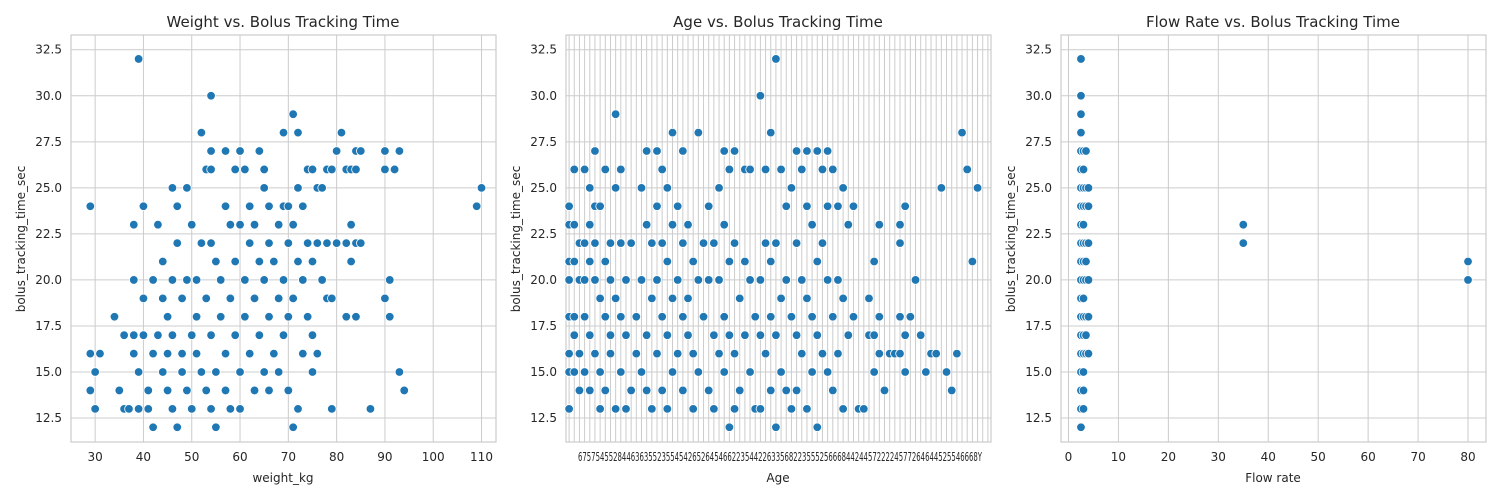 The width and height of the screenshot is (1500, 500). I want to click on y-tick-label: 25.0, so click(1038, 188).